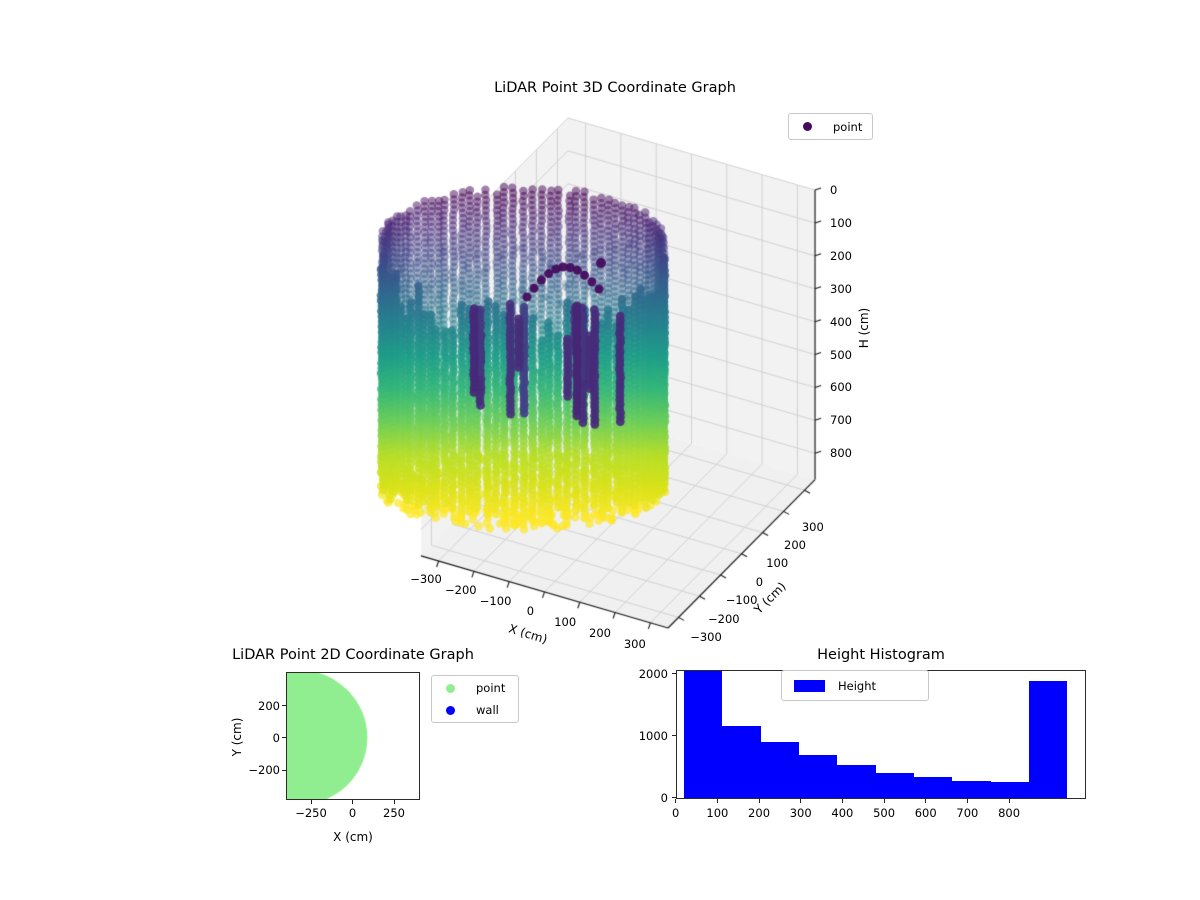  Describe the element at coordinates (880, 734) in the screenshot. I see `histogram-bars` at that location.